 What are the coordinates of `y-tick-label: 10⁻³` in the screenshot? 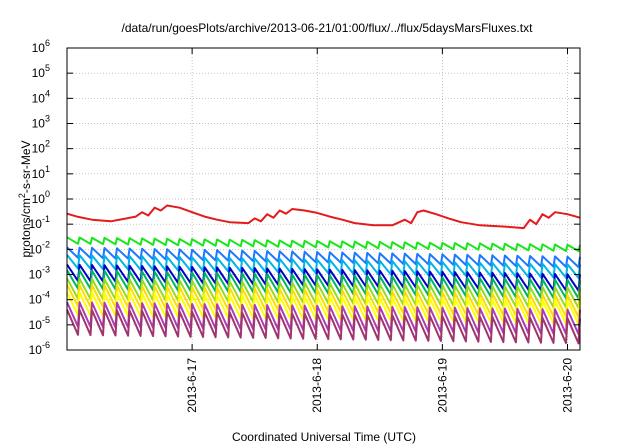 It's located at (39, 273).